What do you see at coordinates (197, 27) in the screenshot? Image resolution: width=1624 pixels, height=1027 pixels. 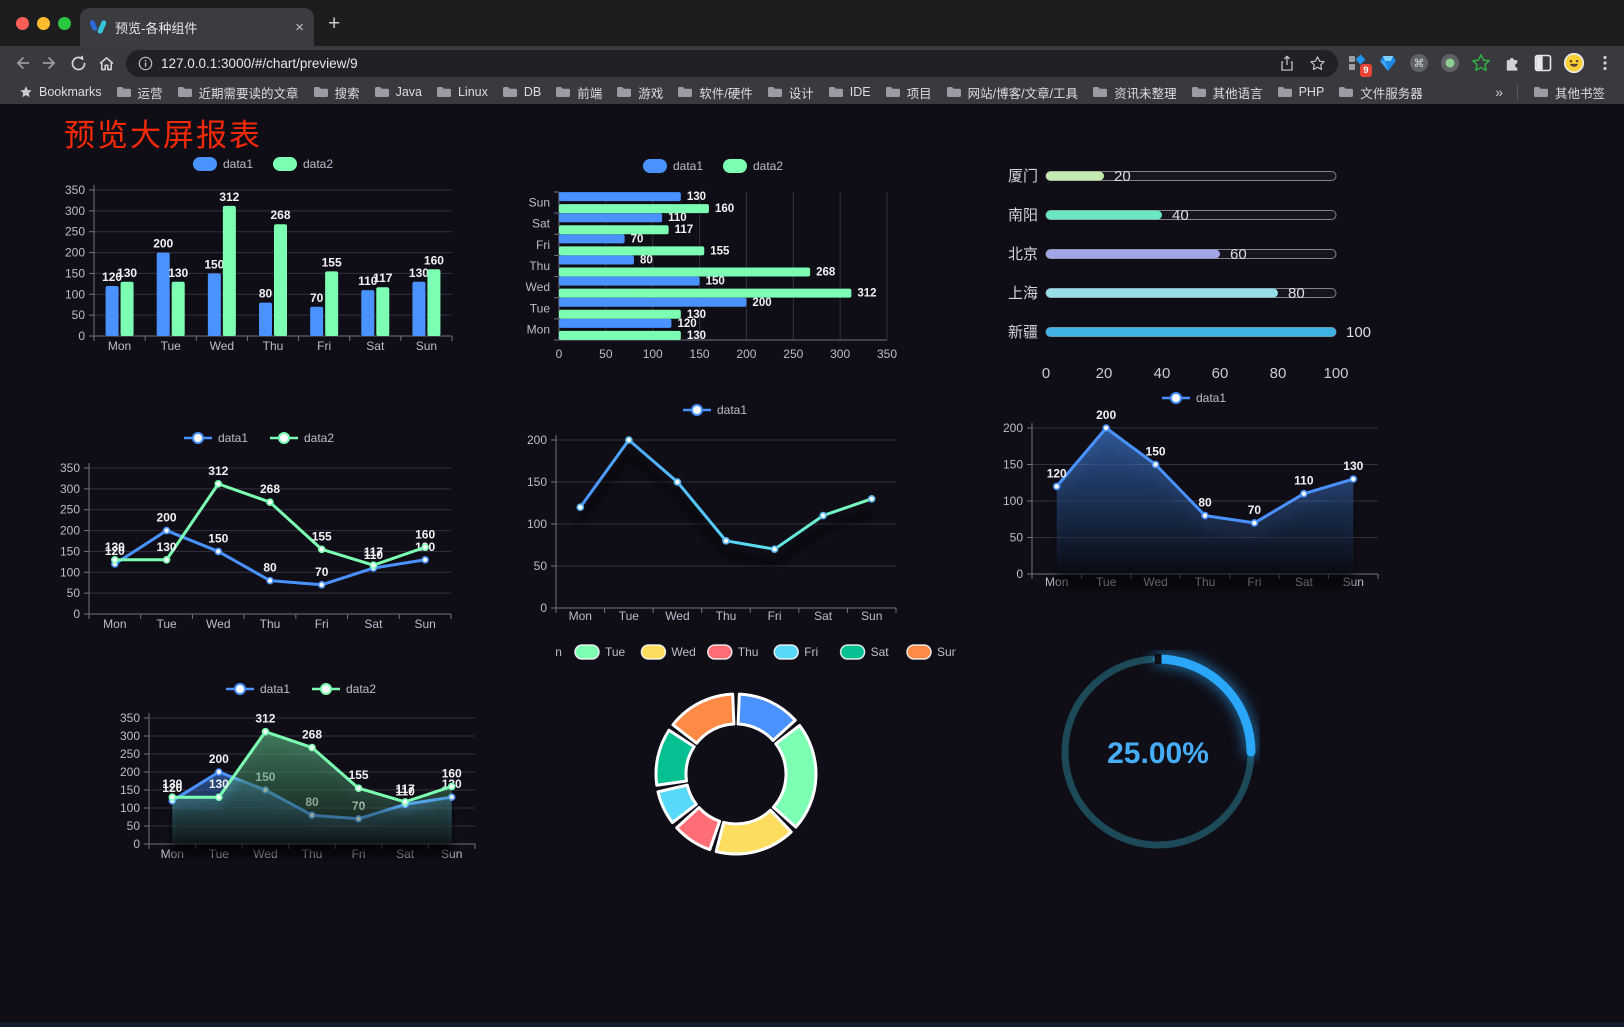 I see `browser-tab: 预览-各种组件 ×` at bounding box center [197, 27].